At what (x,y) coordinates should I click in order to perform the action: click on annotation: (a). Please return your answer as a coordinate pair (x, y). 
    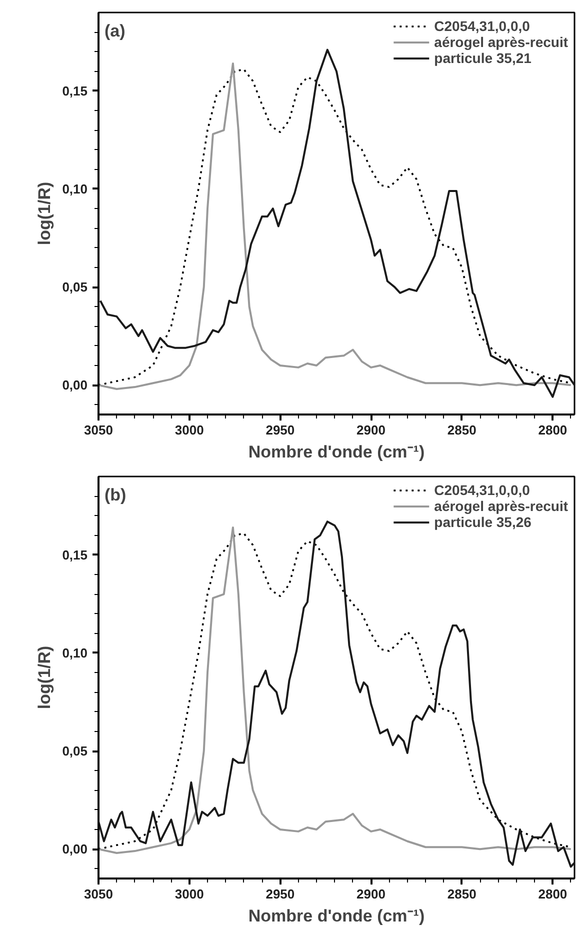
    Looking at the image, I should click on (115, 31).